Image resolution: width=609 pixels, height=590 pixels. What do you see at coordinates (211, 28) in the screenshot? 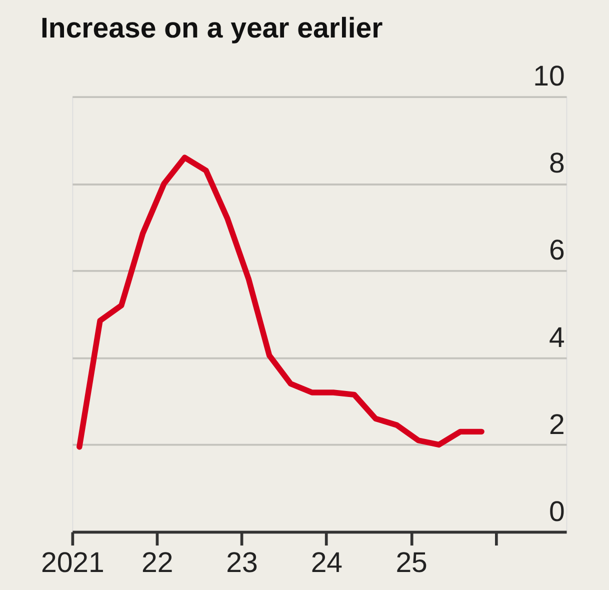
I see `chart-title: Increase on a year earlier` at bounding box center [211, 28].